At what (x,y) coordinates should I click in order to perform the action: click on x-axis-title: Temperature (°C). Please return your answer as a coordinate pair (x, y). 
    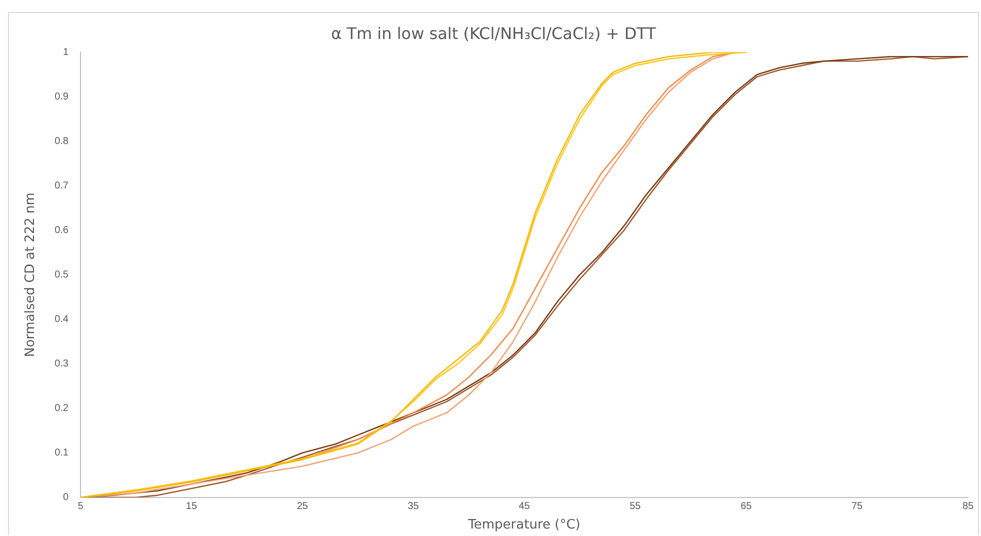
    Looking at the image, I should click on (523, 525).